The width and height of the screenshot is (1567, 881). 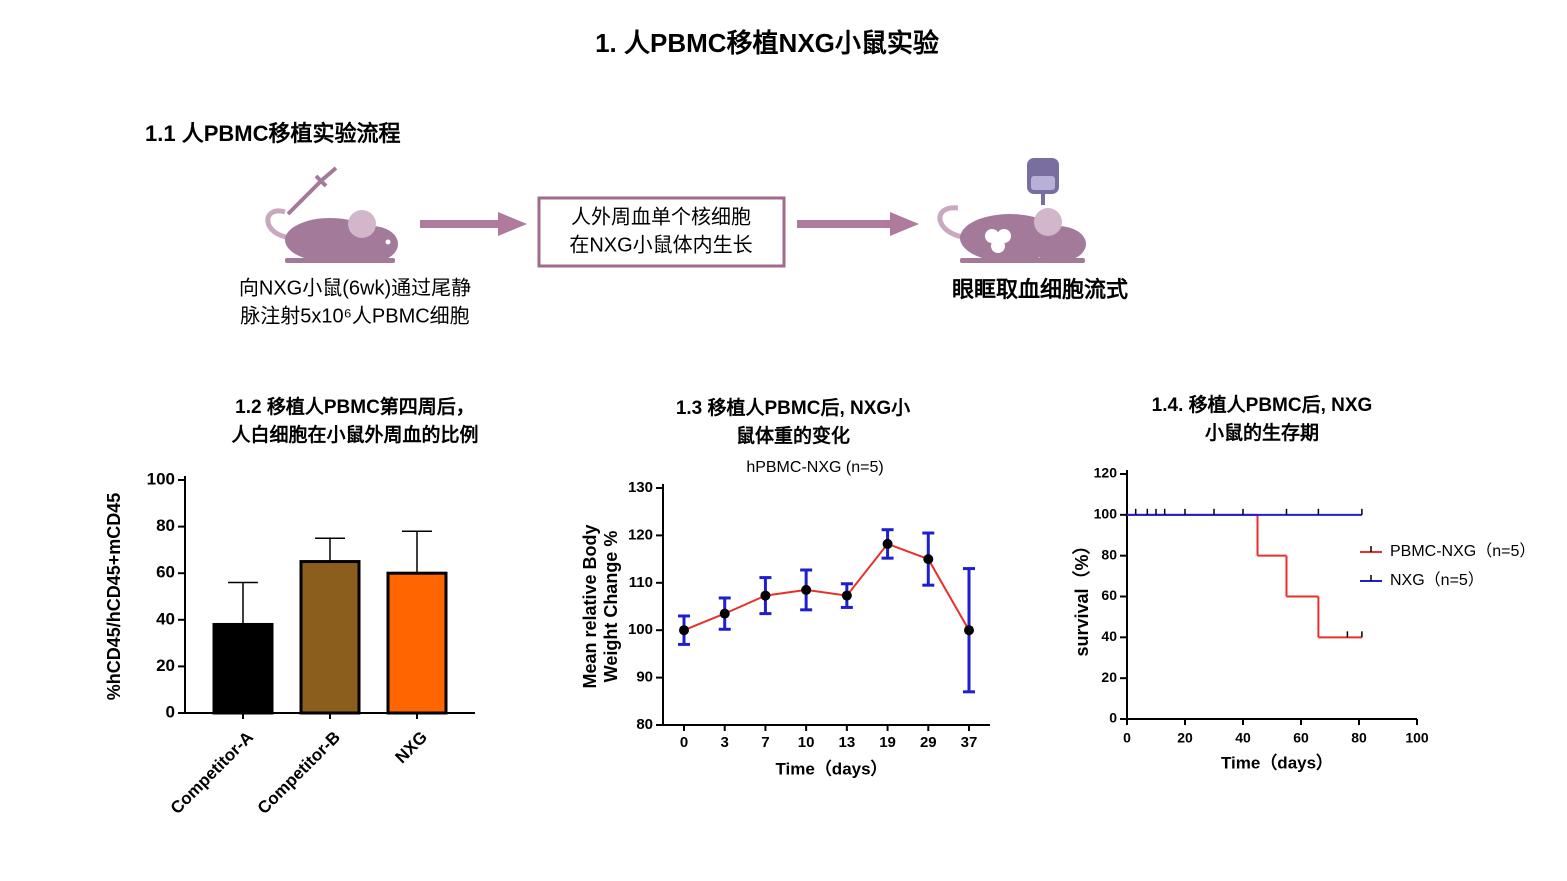 I want to click on x-tick-label: 10, so click(x=806, y=742).